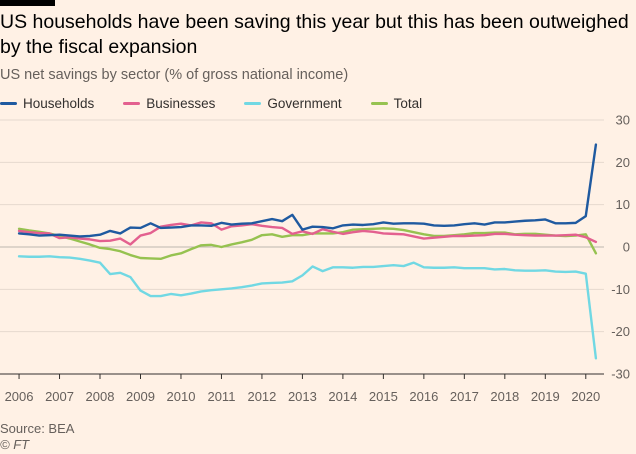  I want to click on legend-label: Households, so click(59, 103).